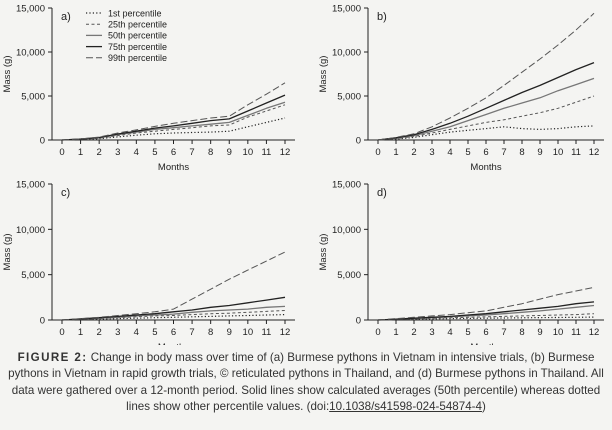  I want to click on legend-entry: 75th percentile, so click(137, 47).